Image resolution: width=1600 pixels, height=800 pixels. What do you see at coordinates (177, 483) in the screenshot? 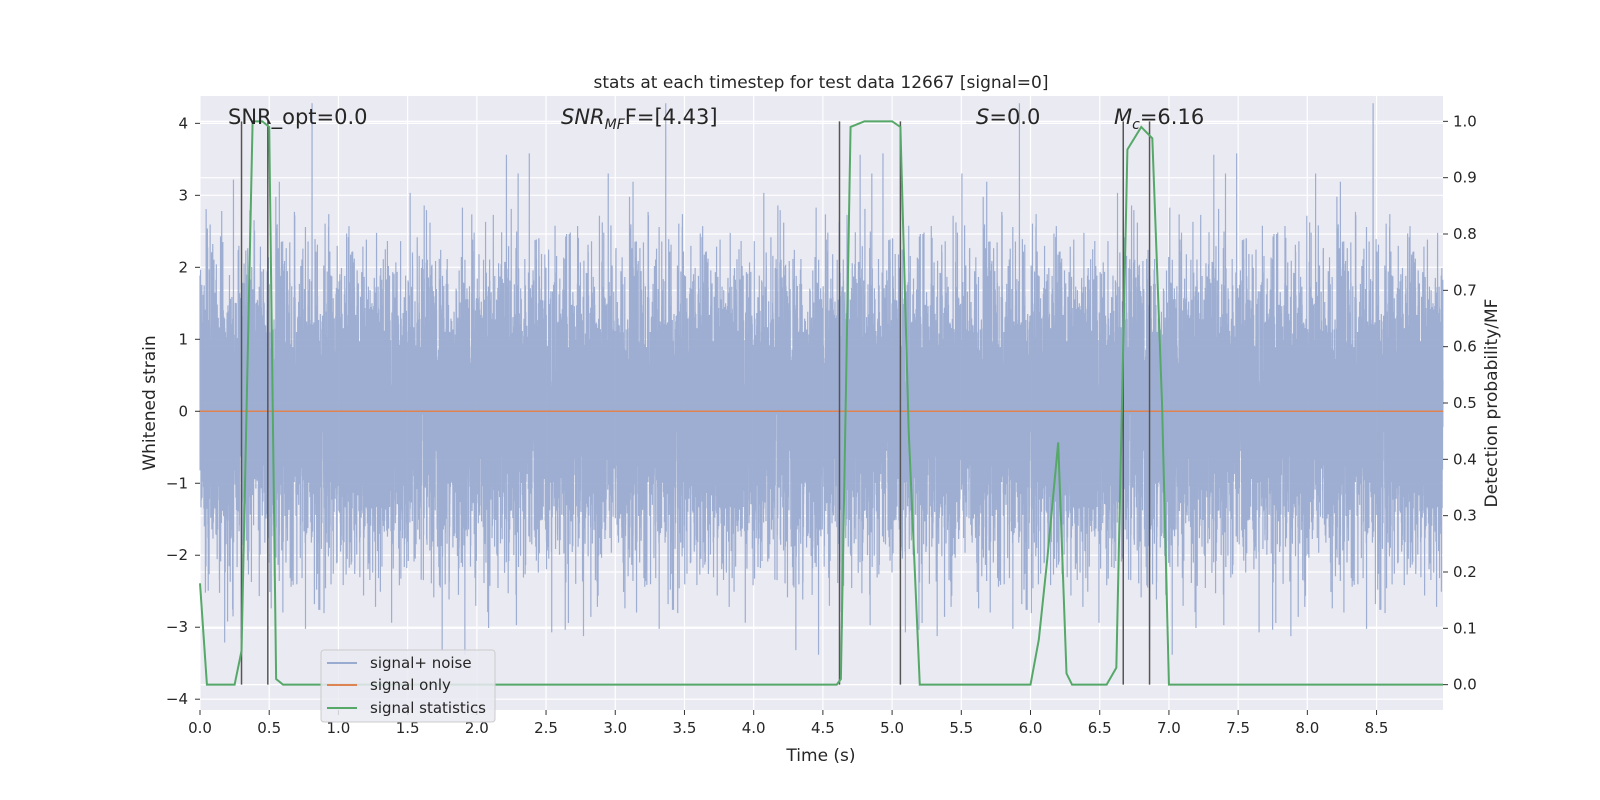
I see `y-tick-label-5: −1` at bounding box center [177, 483].